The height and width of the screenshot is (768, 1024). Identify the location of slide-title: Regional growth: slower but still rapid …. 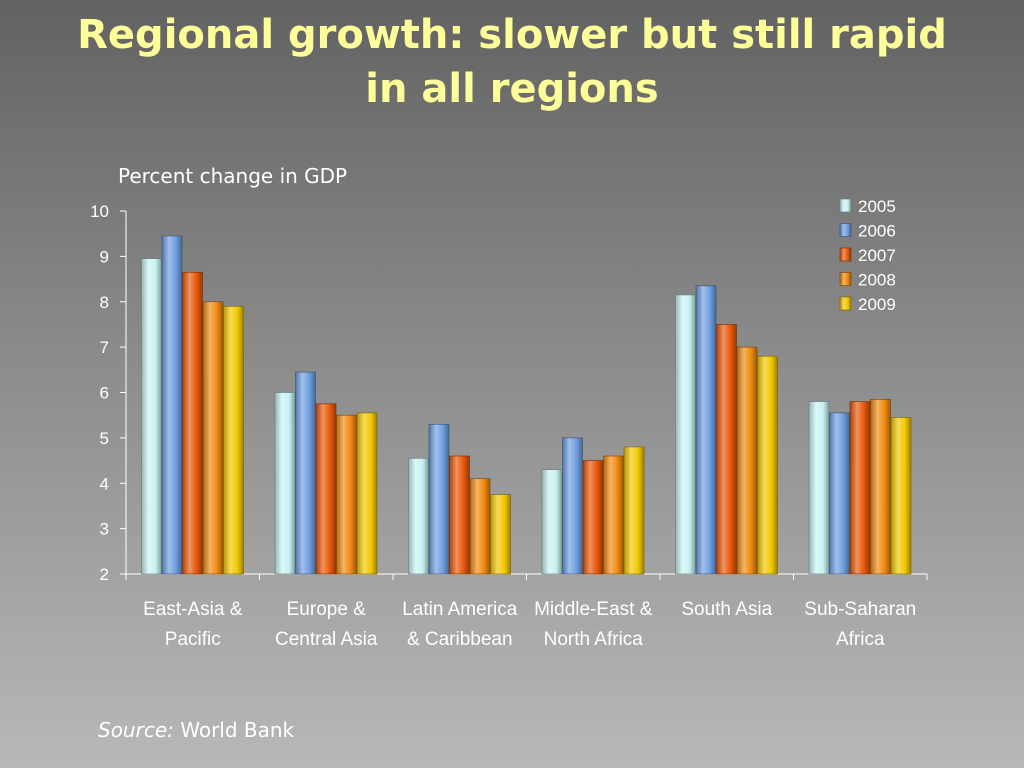
(512, 62).